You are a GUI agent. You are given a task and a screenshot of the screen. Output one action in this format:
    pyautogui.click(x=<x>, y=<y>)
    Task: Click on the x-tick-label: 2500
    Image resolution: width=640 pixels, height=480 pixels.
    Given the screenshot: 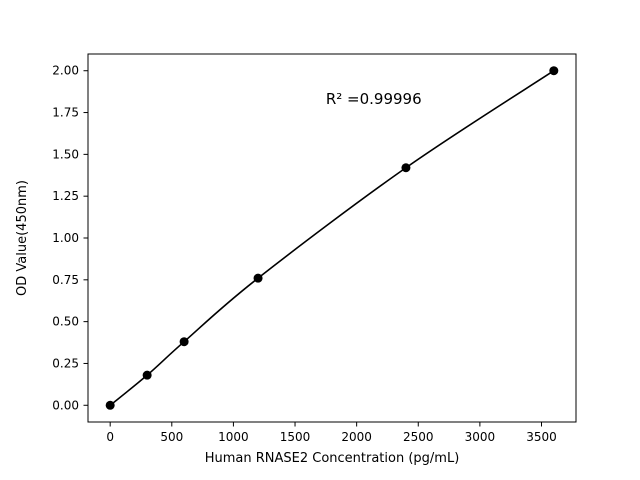 What is the action you would take?
    pyautogui.click(x=418, y=437)
    